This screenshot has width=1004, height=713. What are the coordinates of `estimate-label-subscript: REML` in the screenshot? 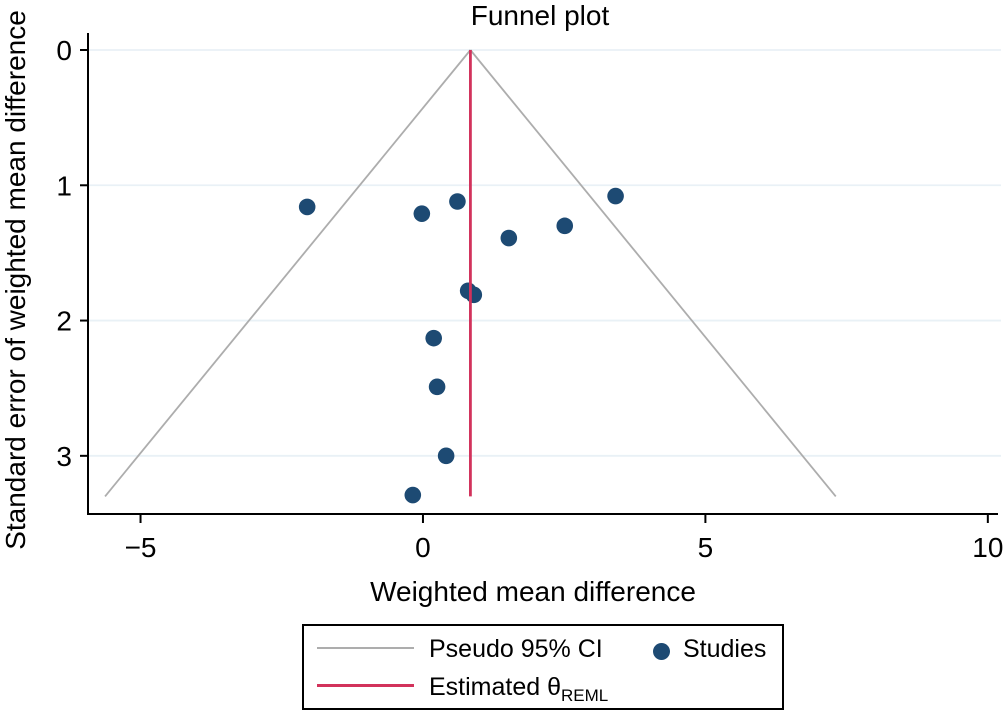 It's located at (585, 695).